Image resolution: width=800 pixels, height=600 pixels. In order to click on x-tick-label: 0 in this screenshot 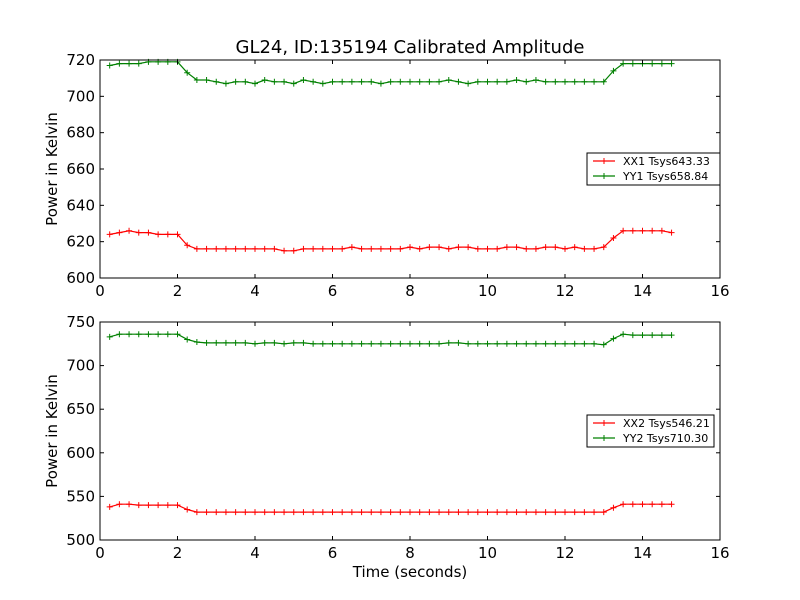, I will do `click(100, 553)`.